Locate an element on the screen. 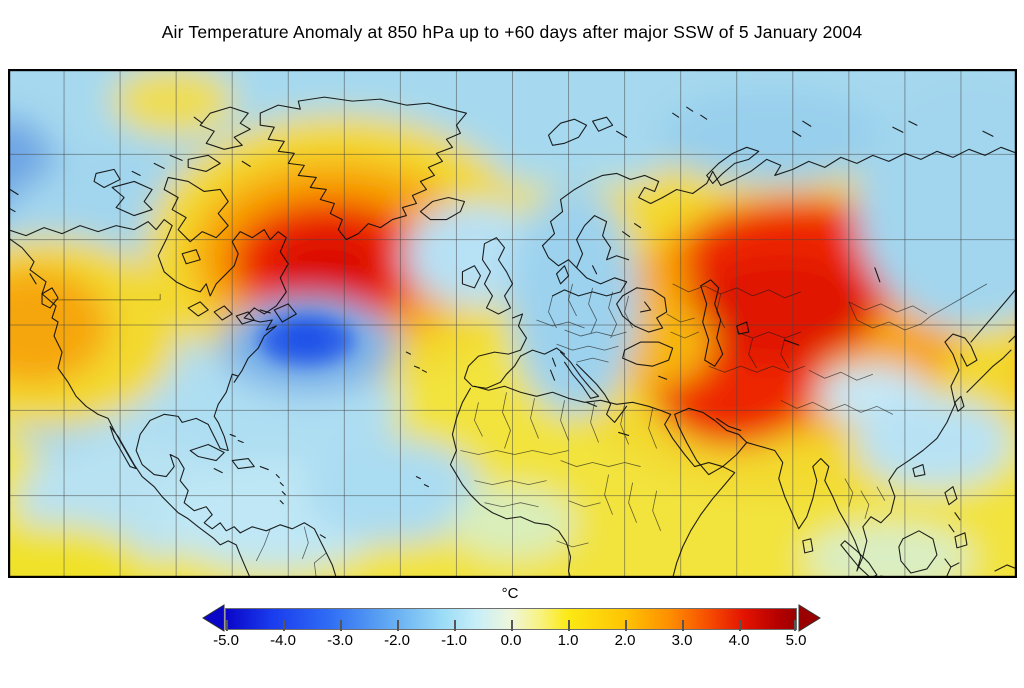 This screenshot has width=1024, height=688. colorbar-tick-label: 1.0 is located at coordinates (568, 640).